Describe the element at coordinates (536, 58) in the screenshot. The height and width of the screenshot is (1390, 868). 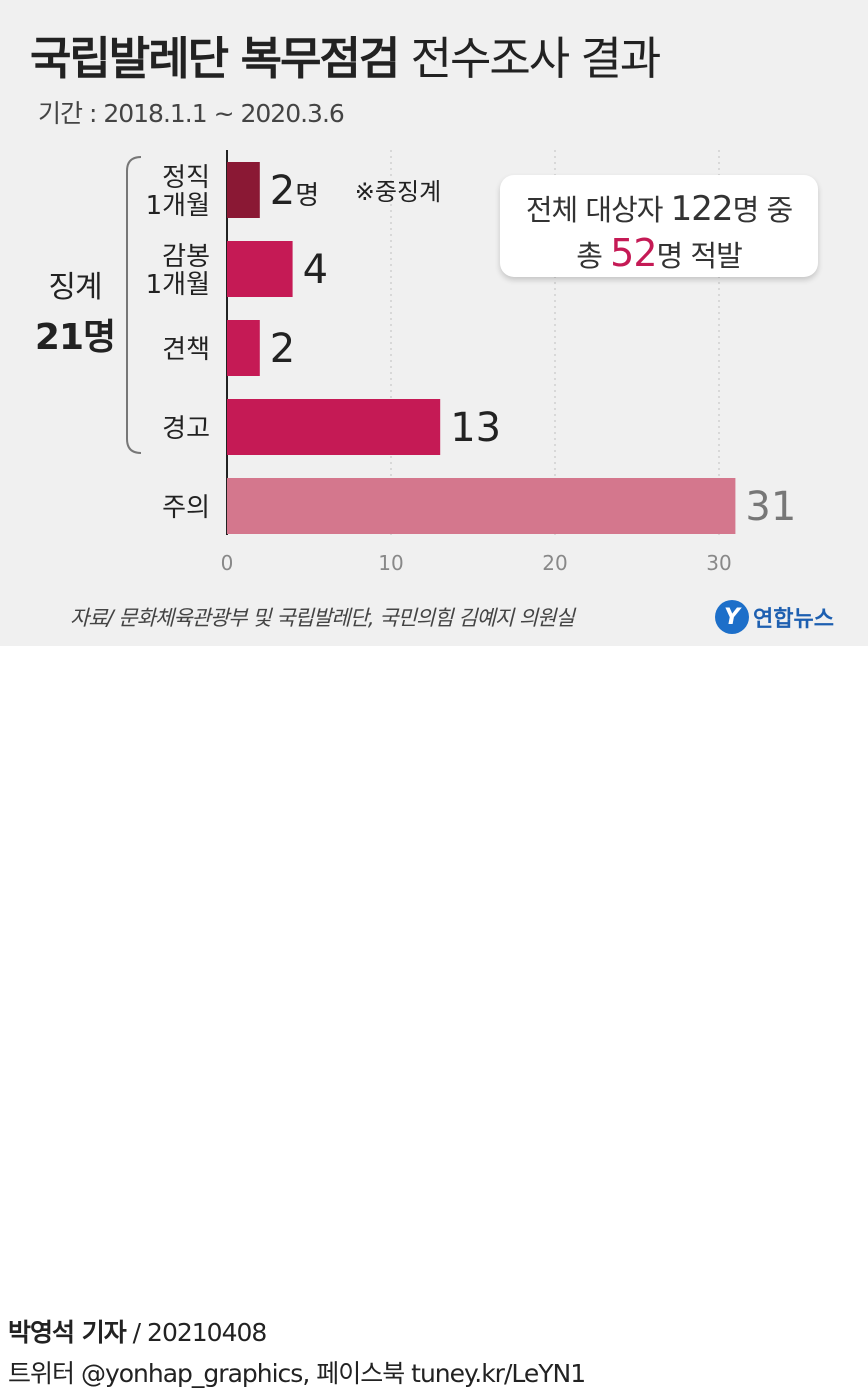
I see `title-light: 전수조사 결과` at that location.